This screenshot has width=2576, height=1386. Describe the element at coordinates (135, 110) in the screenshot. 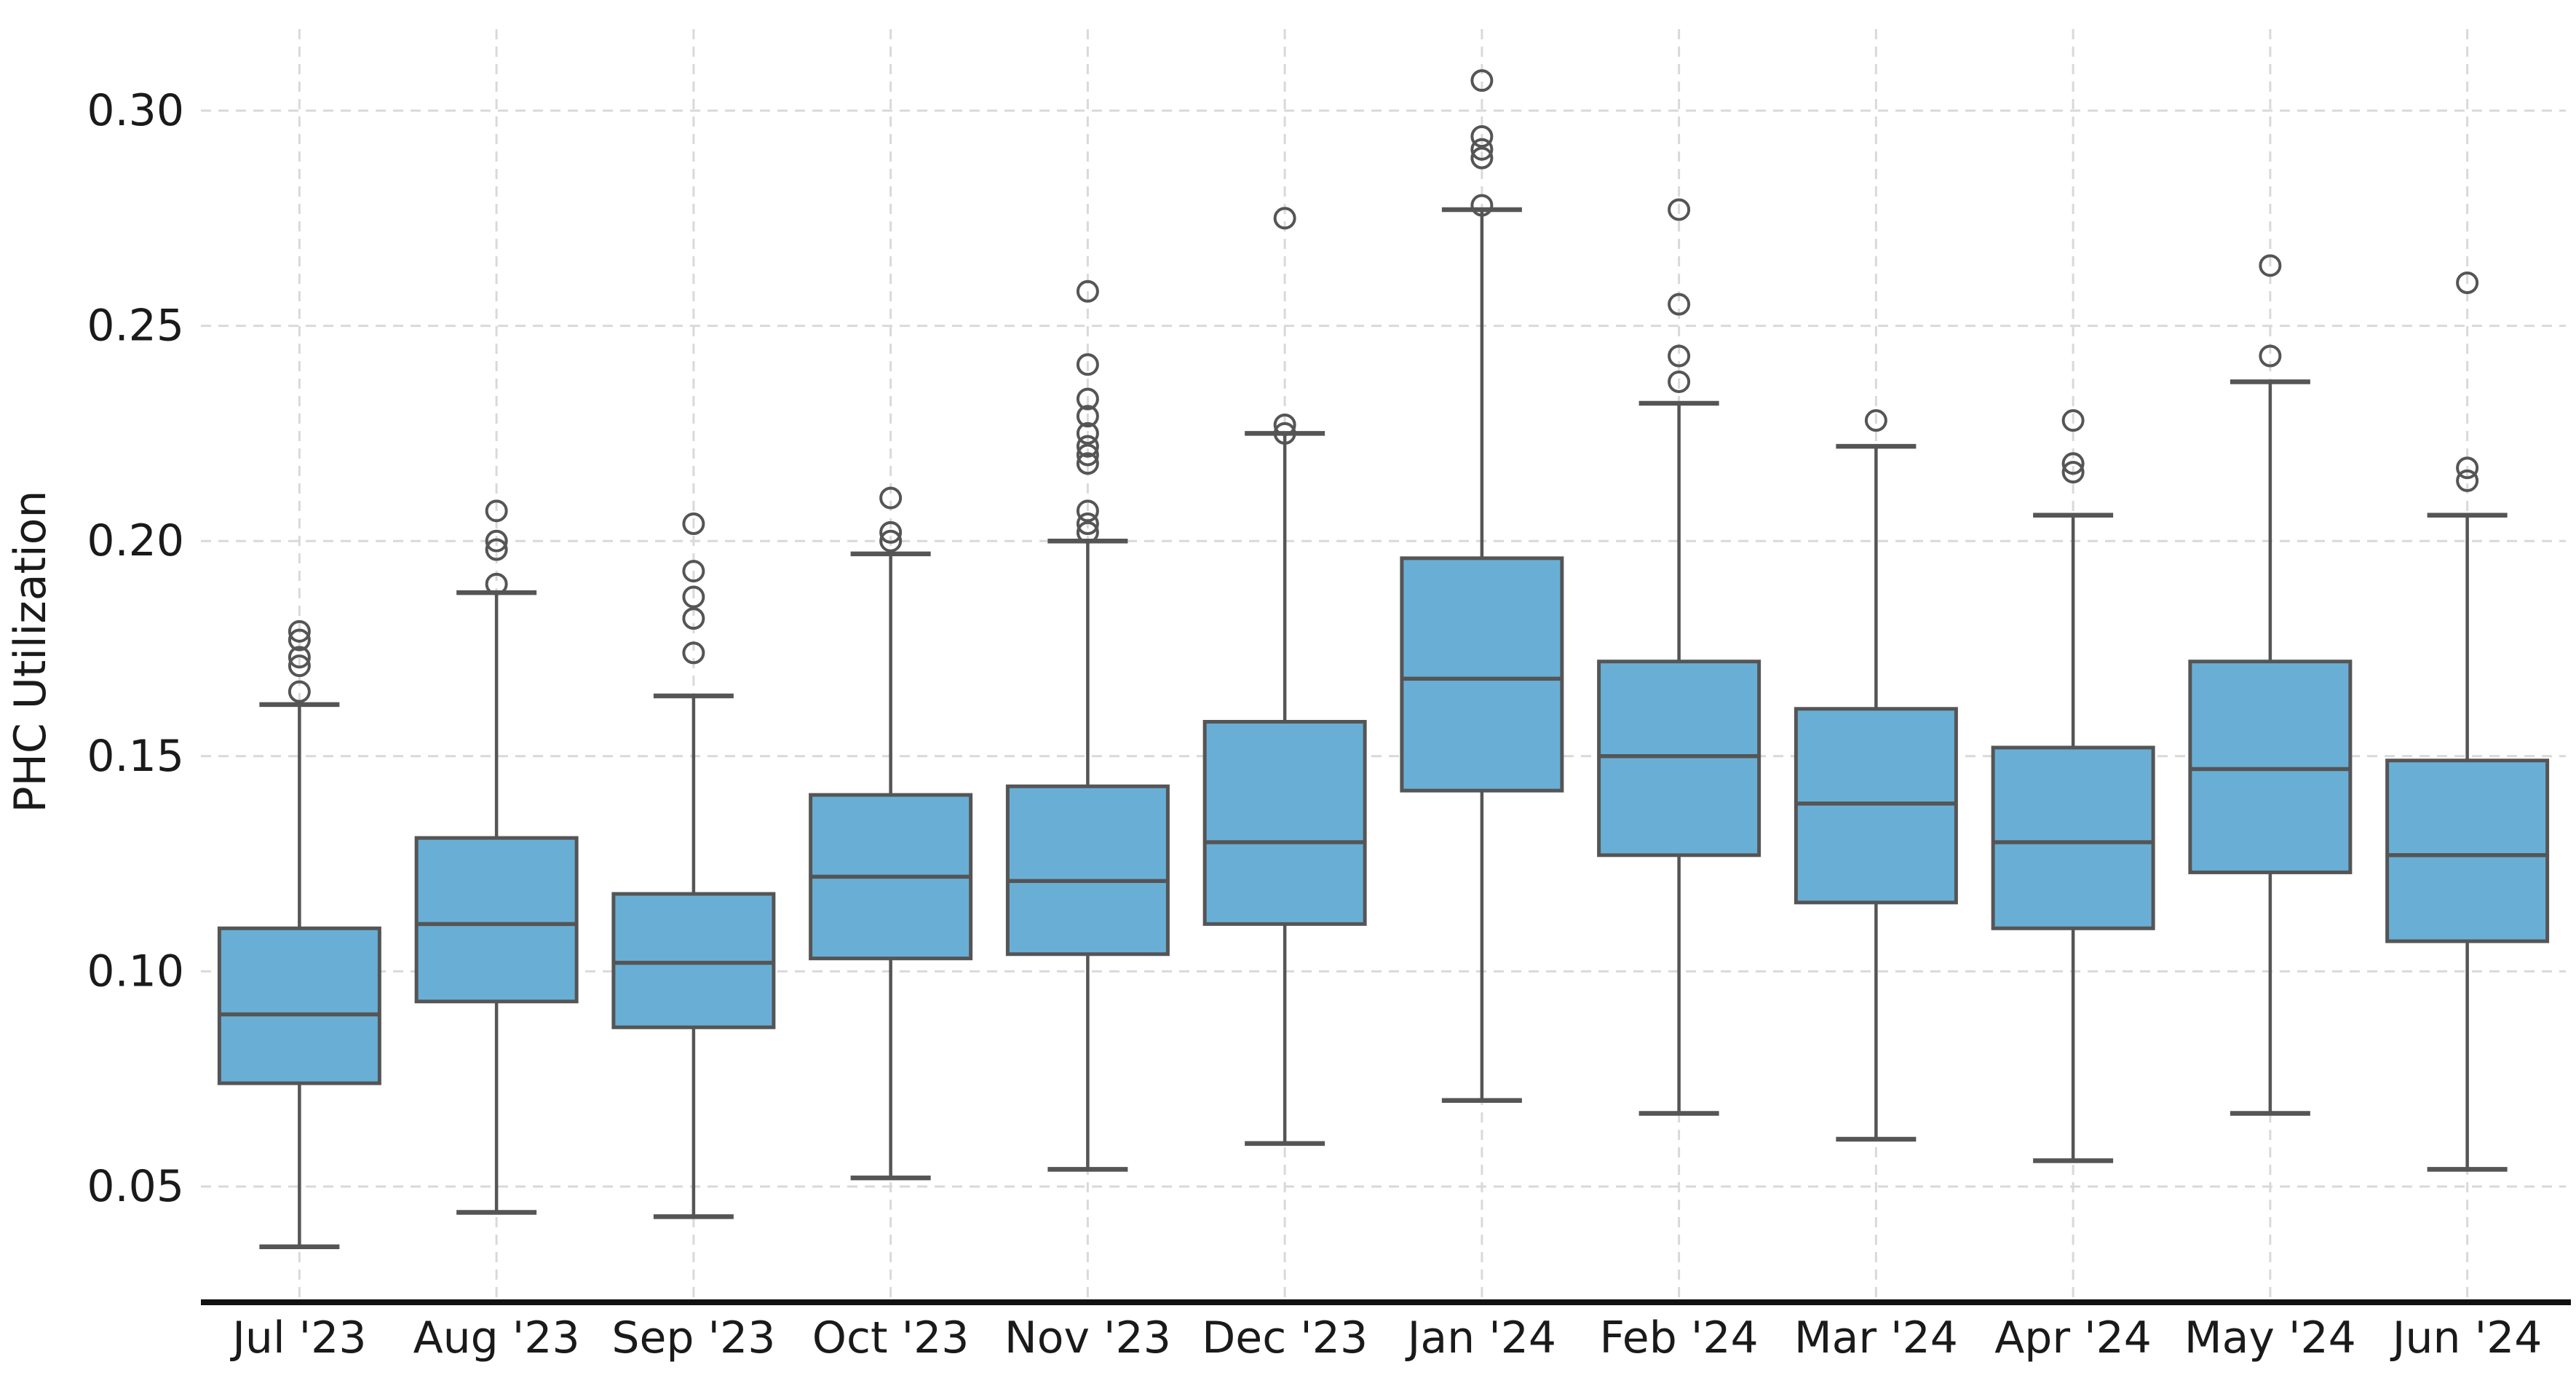

I see `y-tick-label-0.30: 0.30` at that location.